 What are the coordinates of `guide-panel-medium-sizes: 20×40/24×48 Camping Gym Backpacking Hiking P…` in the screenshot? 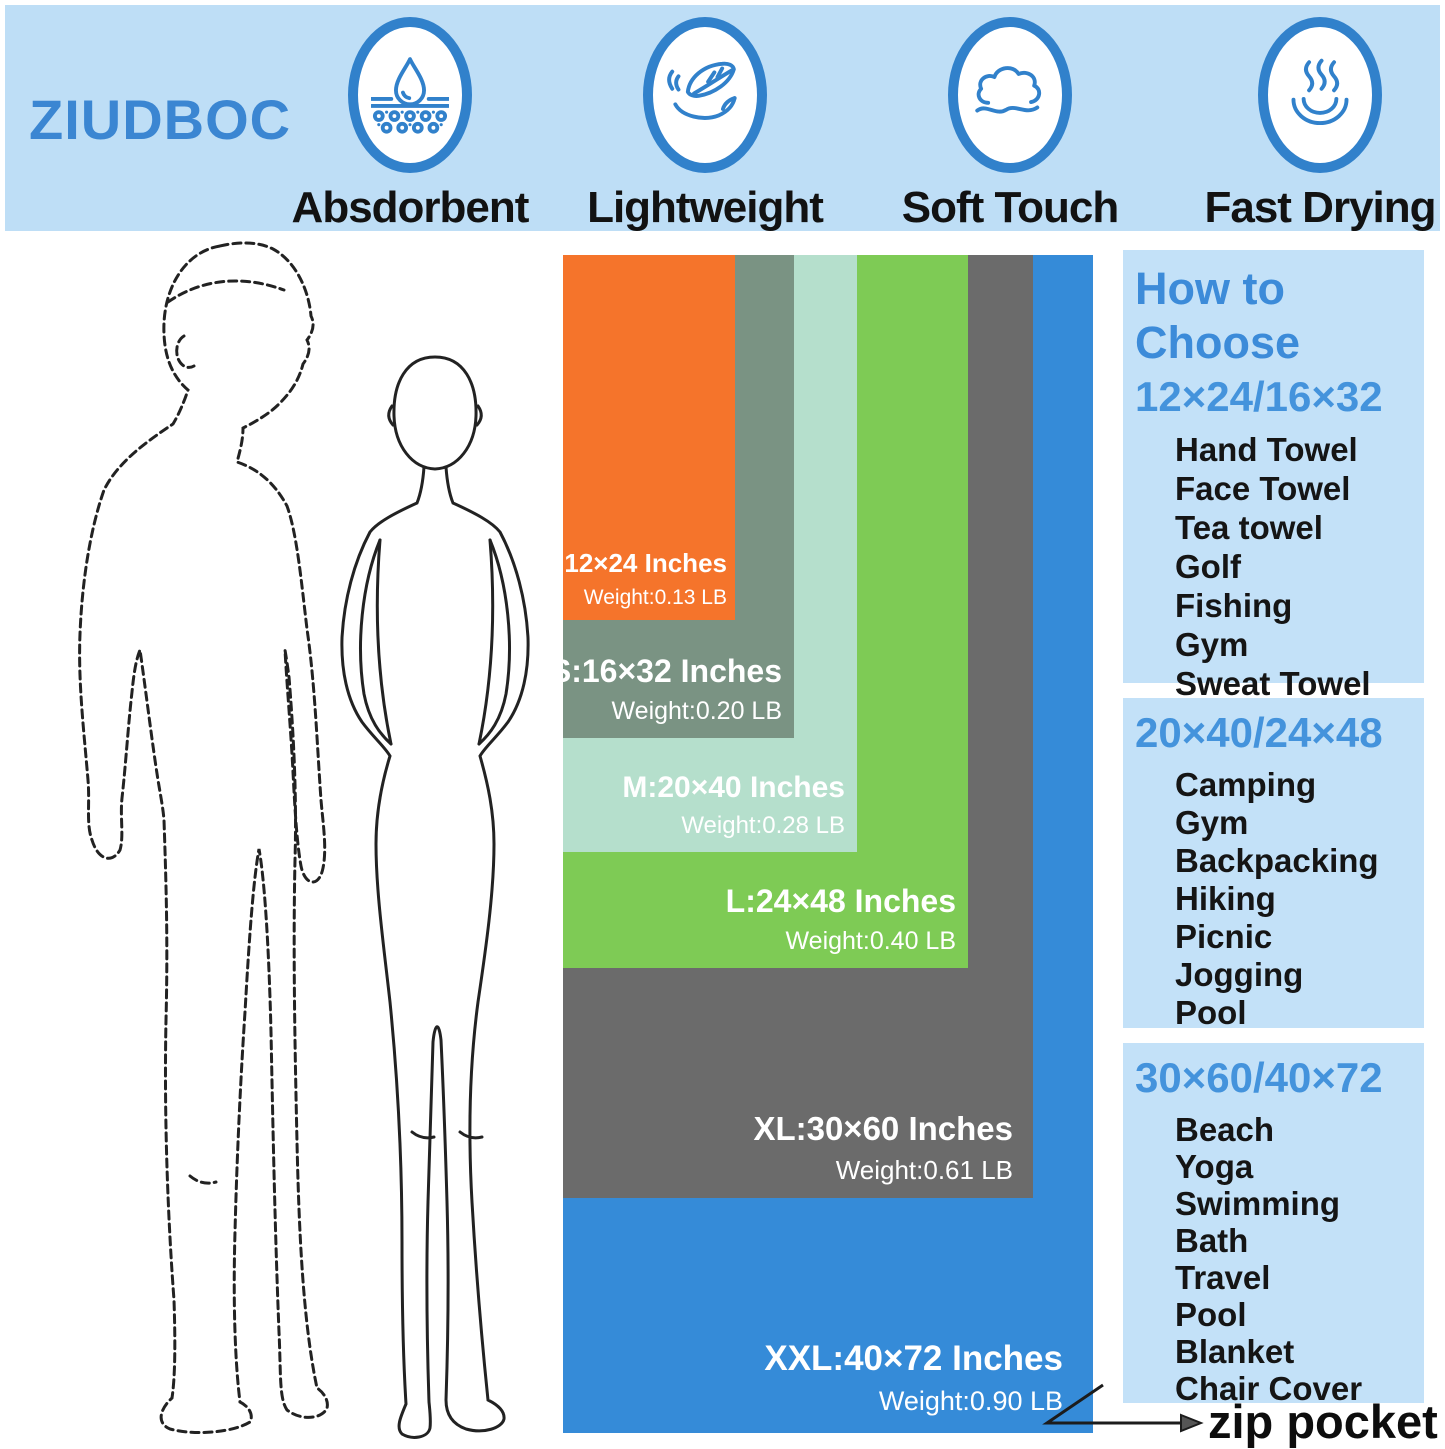 It's located at (1273, 864).